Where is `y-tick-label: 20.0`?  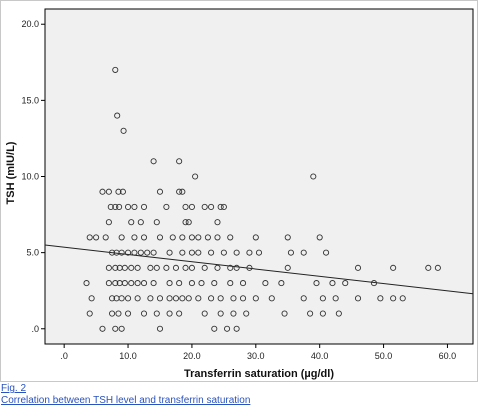
y-tick-label: 20.0 is located at coordinates (30, 24).